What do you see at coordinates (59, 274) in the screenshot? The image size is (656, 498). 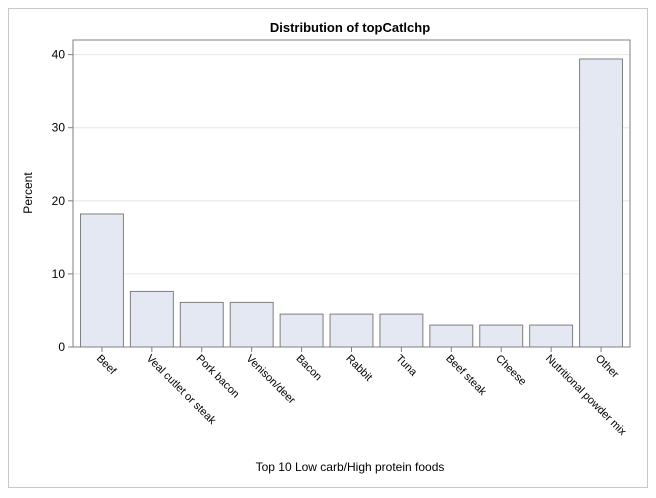 I see `y-tick-label: 10` at bounding box center [59, 274].